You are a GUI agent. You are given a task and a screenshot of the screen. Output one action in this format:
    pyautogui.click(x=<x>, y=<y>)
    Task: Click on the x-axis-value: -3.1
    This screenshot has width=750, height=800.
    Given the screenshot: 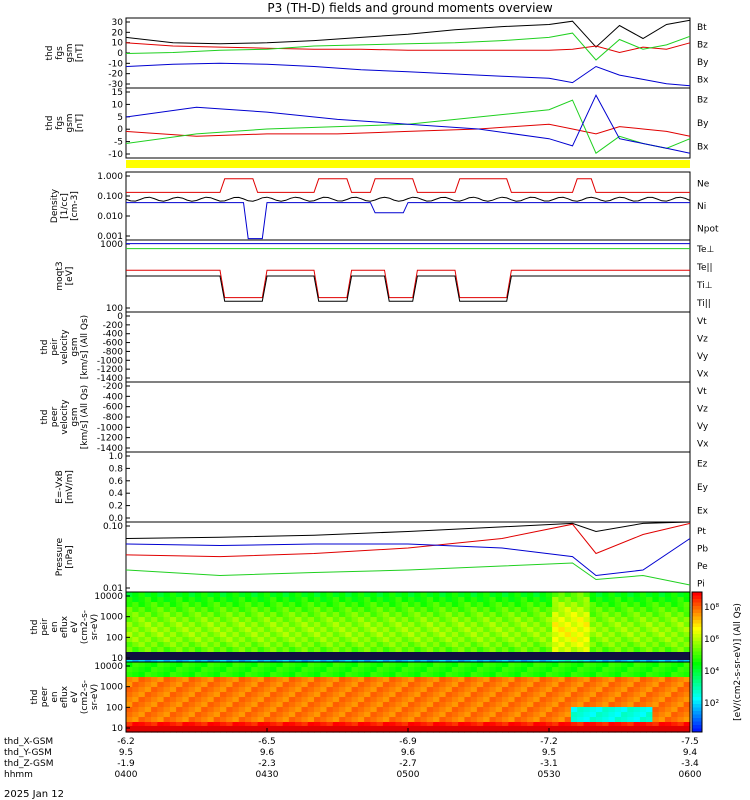 What is the action you would take?
    pyautogui.click(x=549, y=764)
    